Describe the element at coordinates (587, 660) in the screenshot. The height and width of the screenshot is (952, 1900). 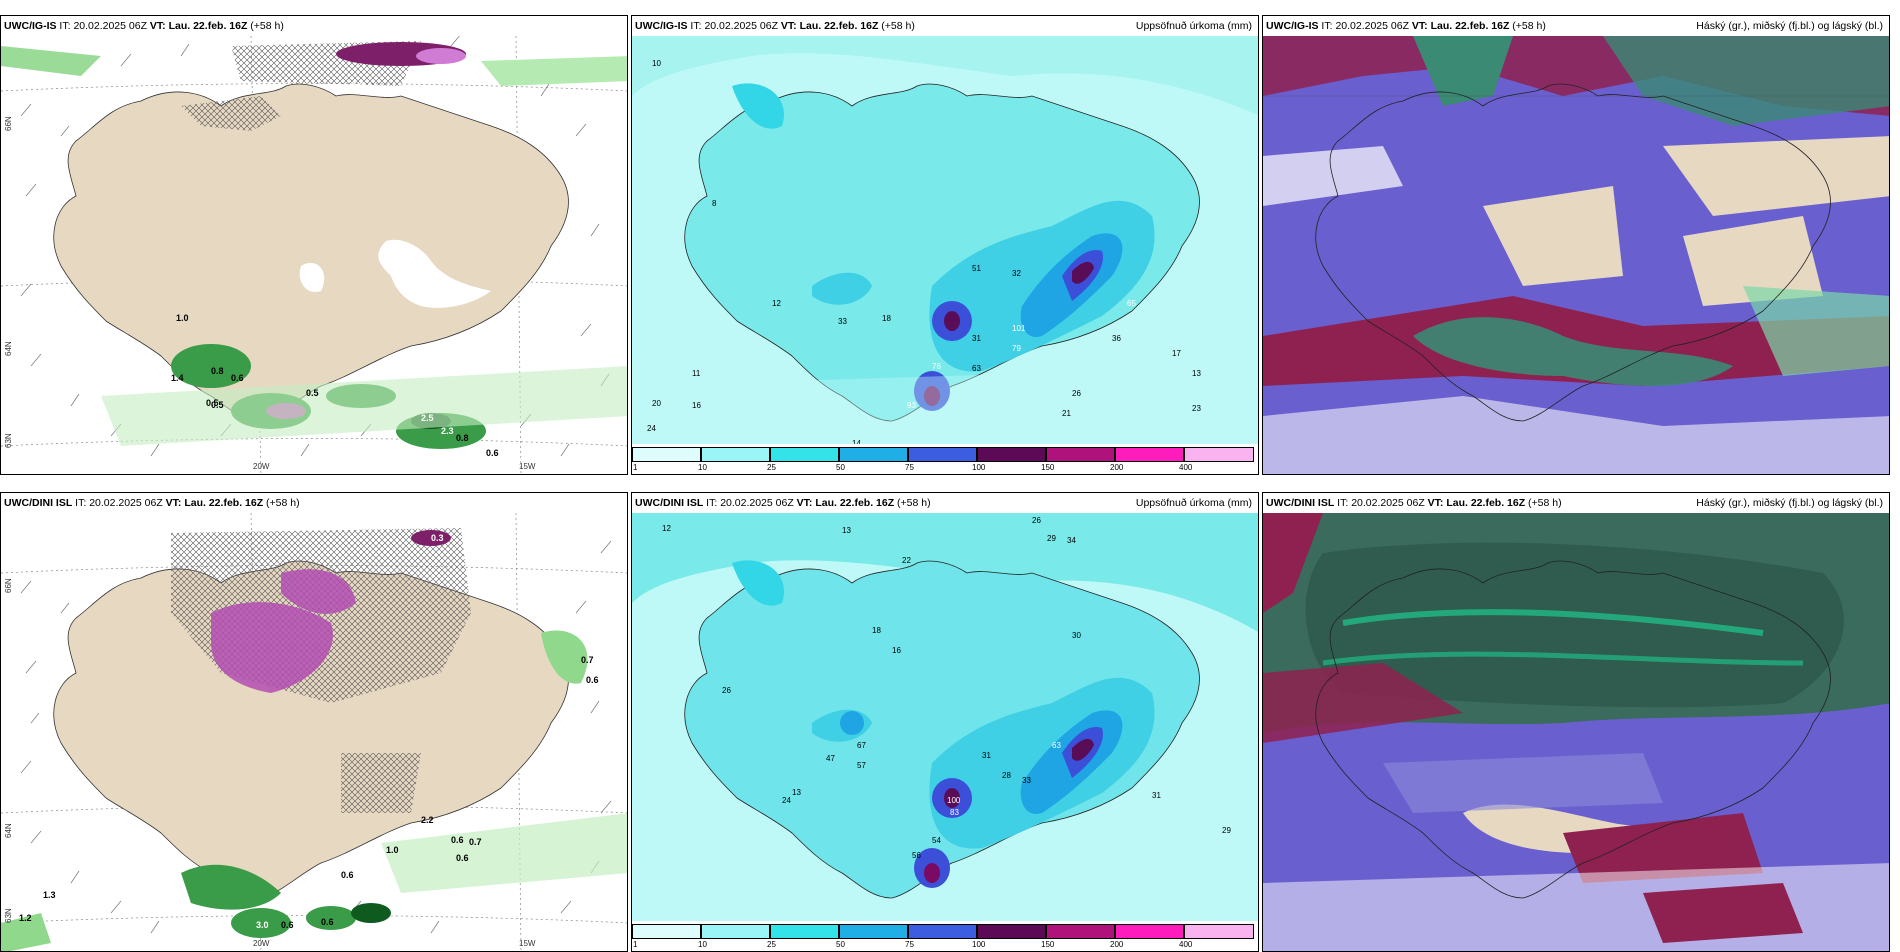
I see `wind-value: 0.7` at that location.